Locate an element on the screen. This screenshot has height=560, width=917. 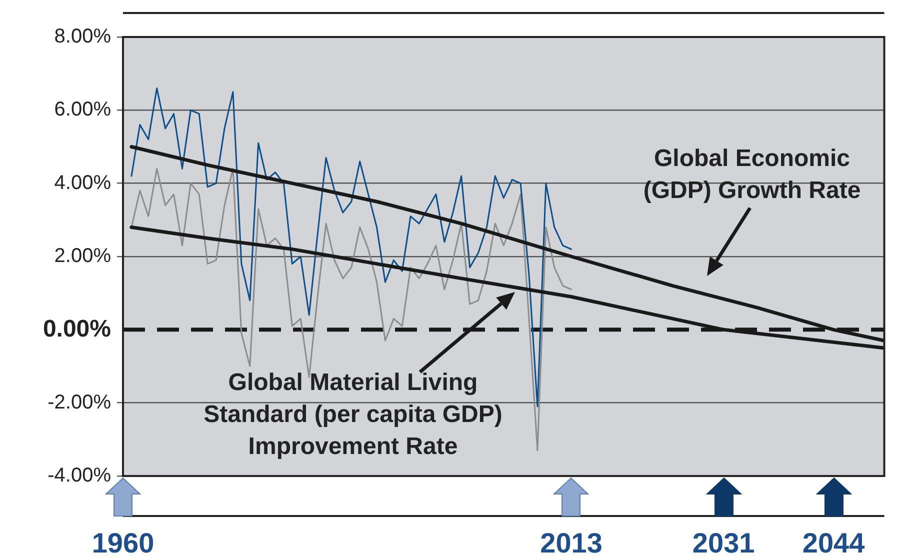
y-tick-label: 2.00% is located at coordinates (83, 256).